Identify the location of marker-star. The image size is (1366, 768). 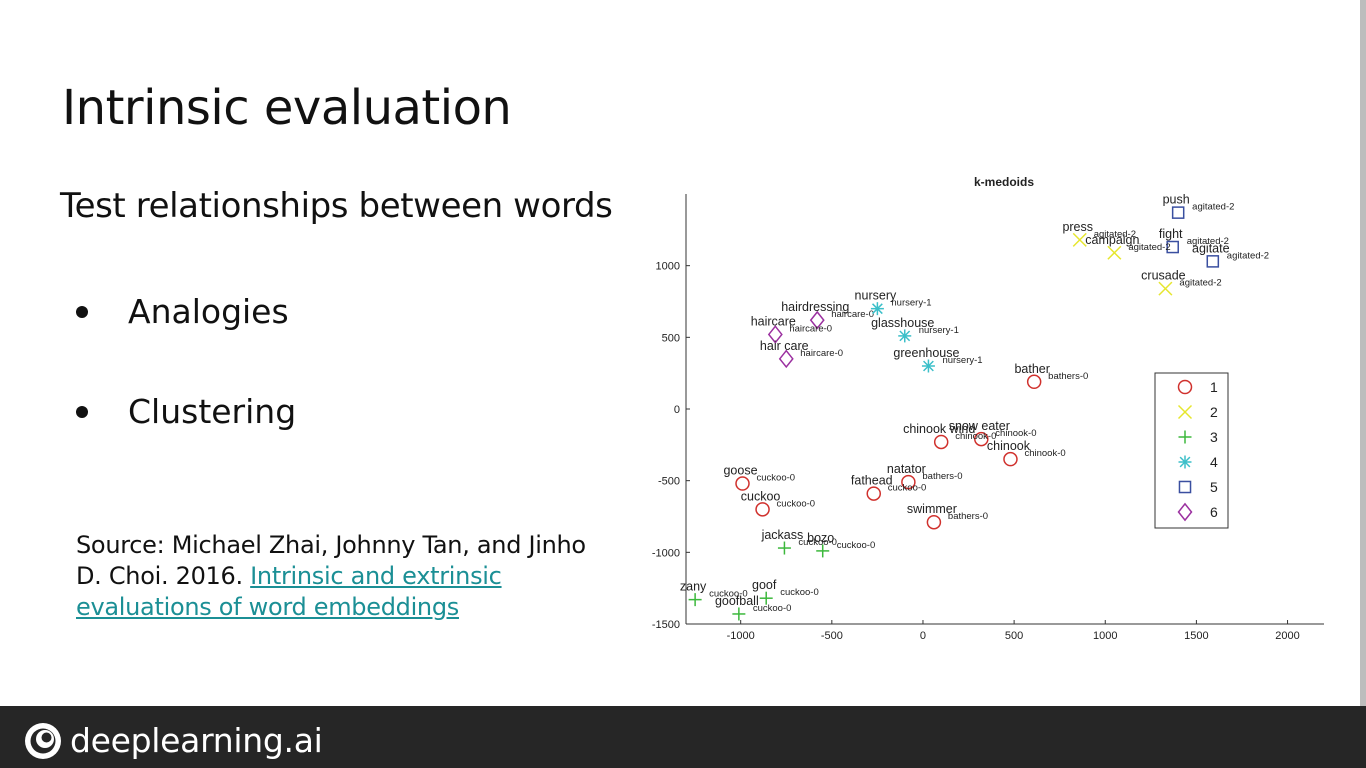
(905, 336).